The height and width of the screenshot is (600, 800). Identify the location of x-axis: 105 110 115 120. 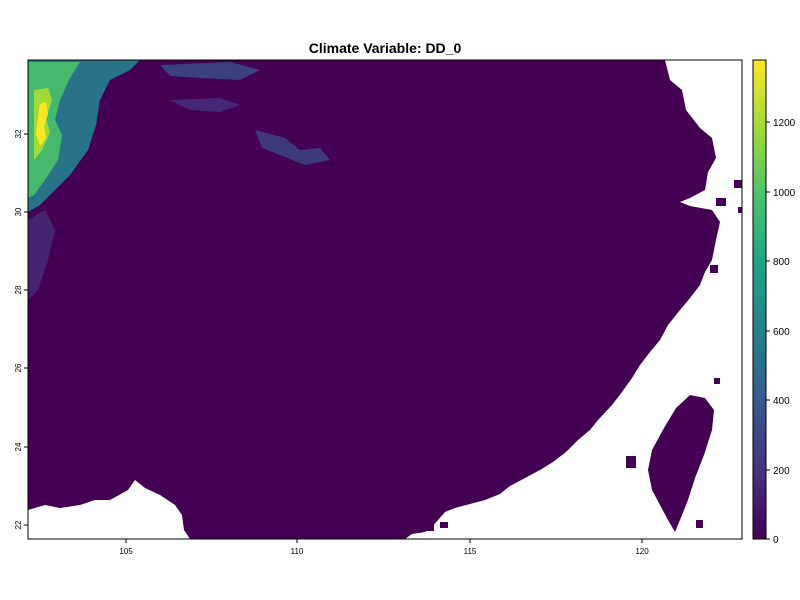
(384, 547).